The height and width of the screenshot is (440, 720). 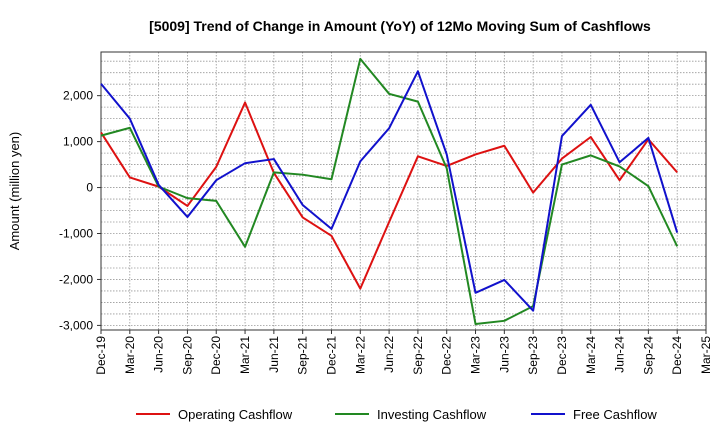 What do you see at coordinates (76, 325) in the screenshot?
I see `y-tick-label: -3,000` at bounding box center [76, 325].